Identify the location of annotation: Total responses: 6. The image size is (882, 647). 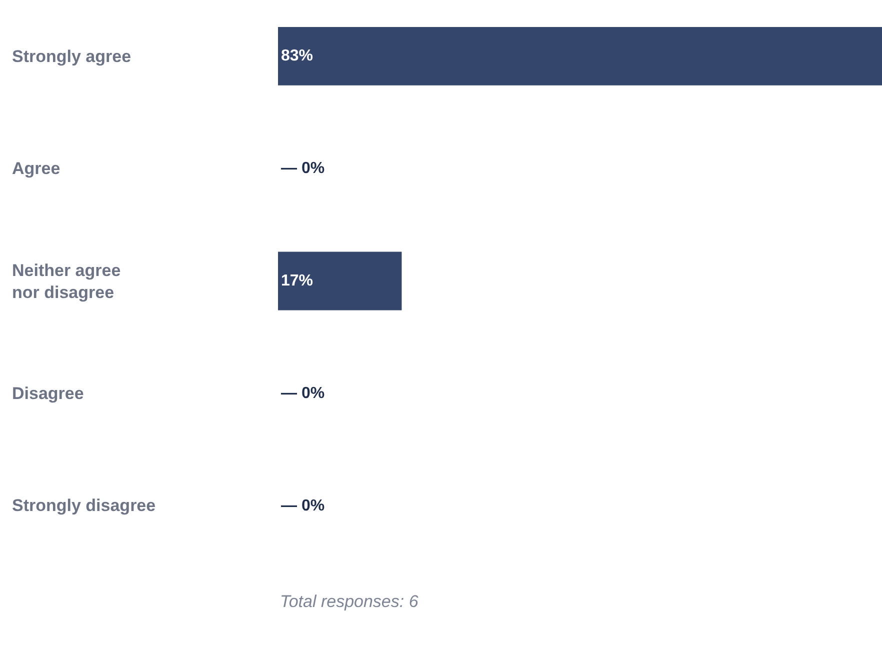
(349, 601).